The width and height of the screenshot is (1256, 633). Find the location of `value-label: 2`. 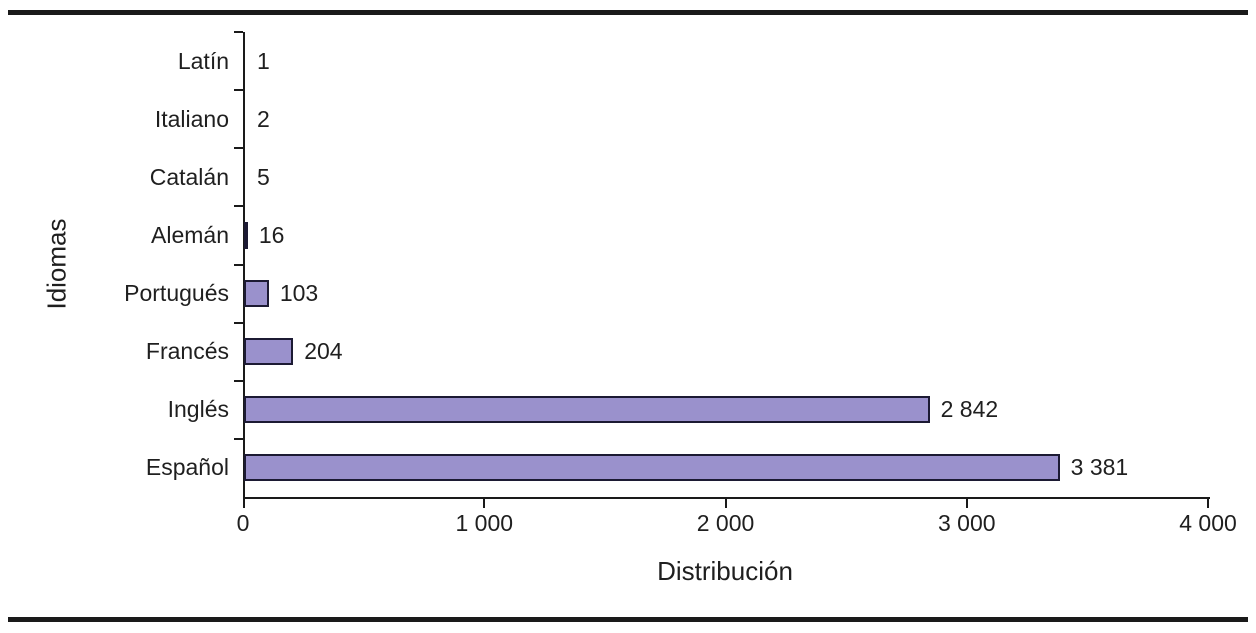

value-label: 2 is located at coordinates (263, 118).